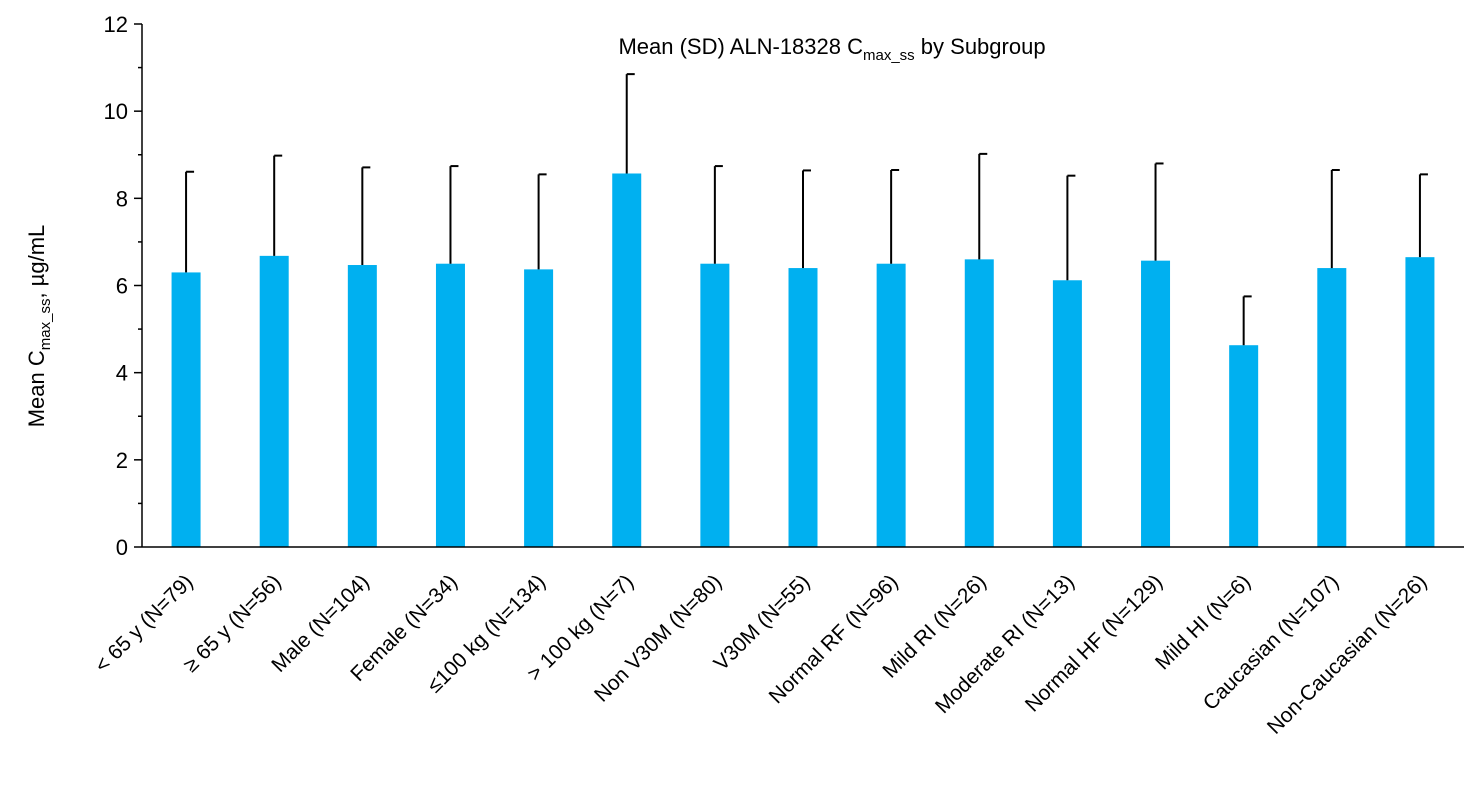 The width and height of the screenshot is (1470, 788). I want to click on chart-title: Mean (SD) ALN-18328 Cmax_ss by Subgroup, so click(831, 49).